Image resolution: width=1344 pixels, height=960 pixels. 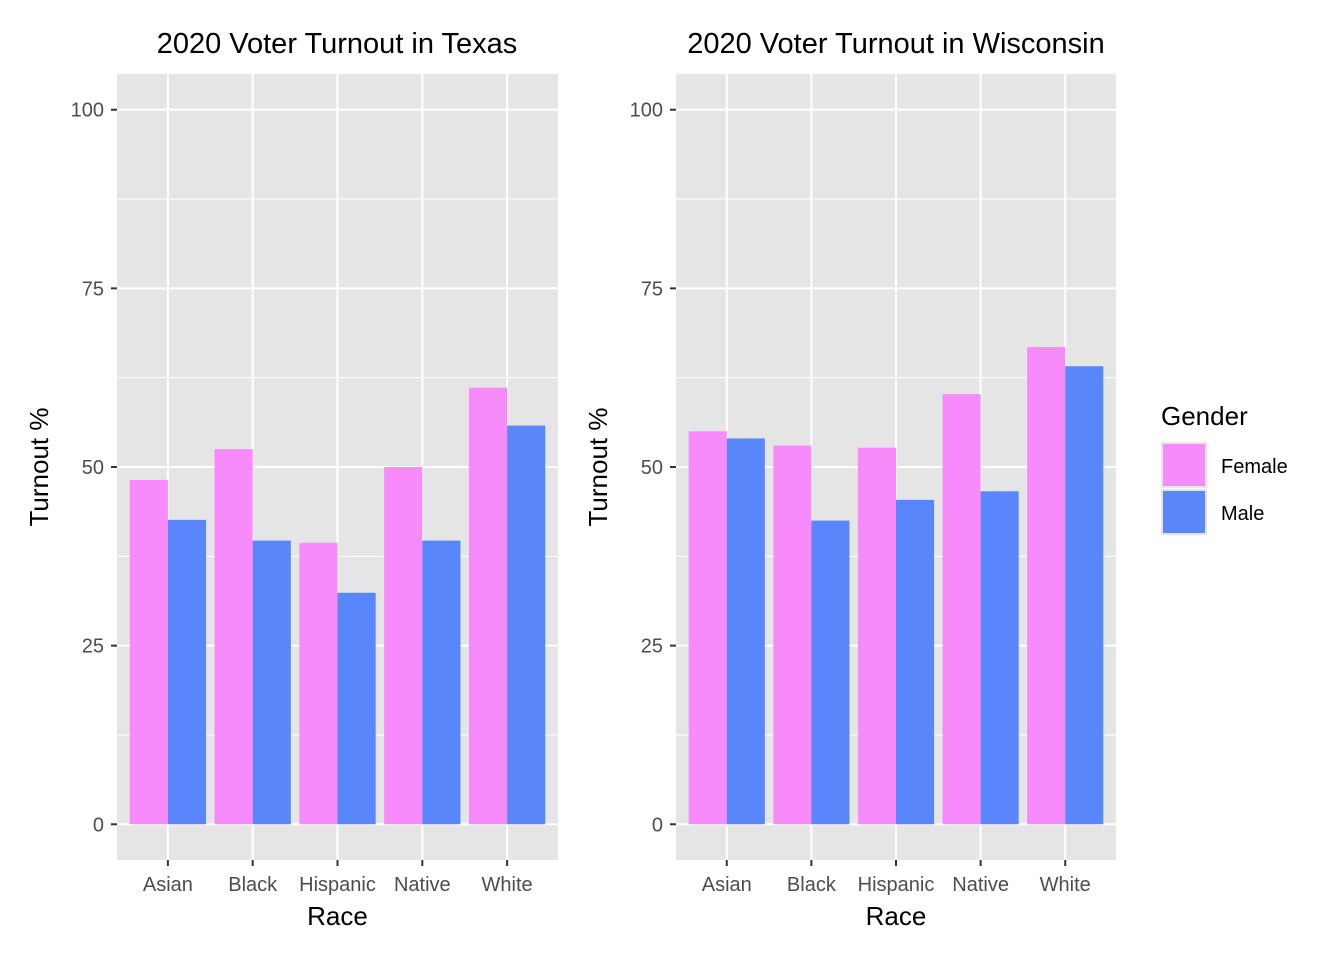 I want to click on legend-swatch-female, so click(x=1184, y=465).